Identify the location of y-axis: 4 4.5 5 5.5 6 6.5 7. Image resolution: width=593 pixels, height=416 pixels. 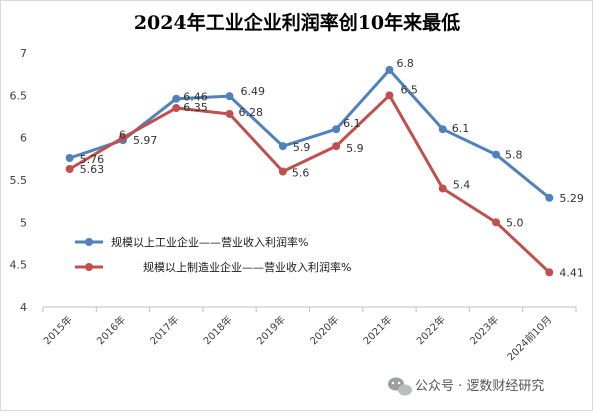
(19, 180).